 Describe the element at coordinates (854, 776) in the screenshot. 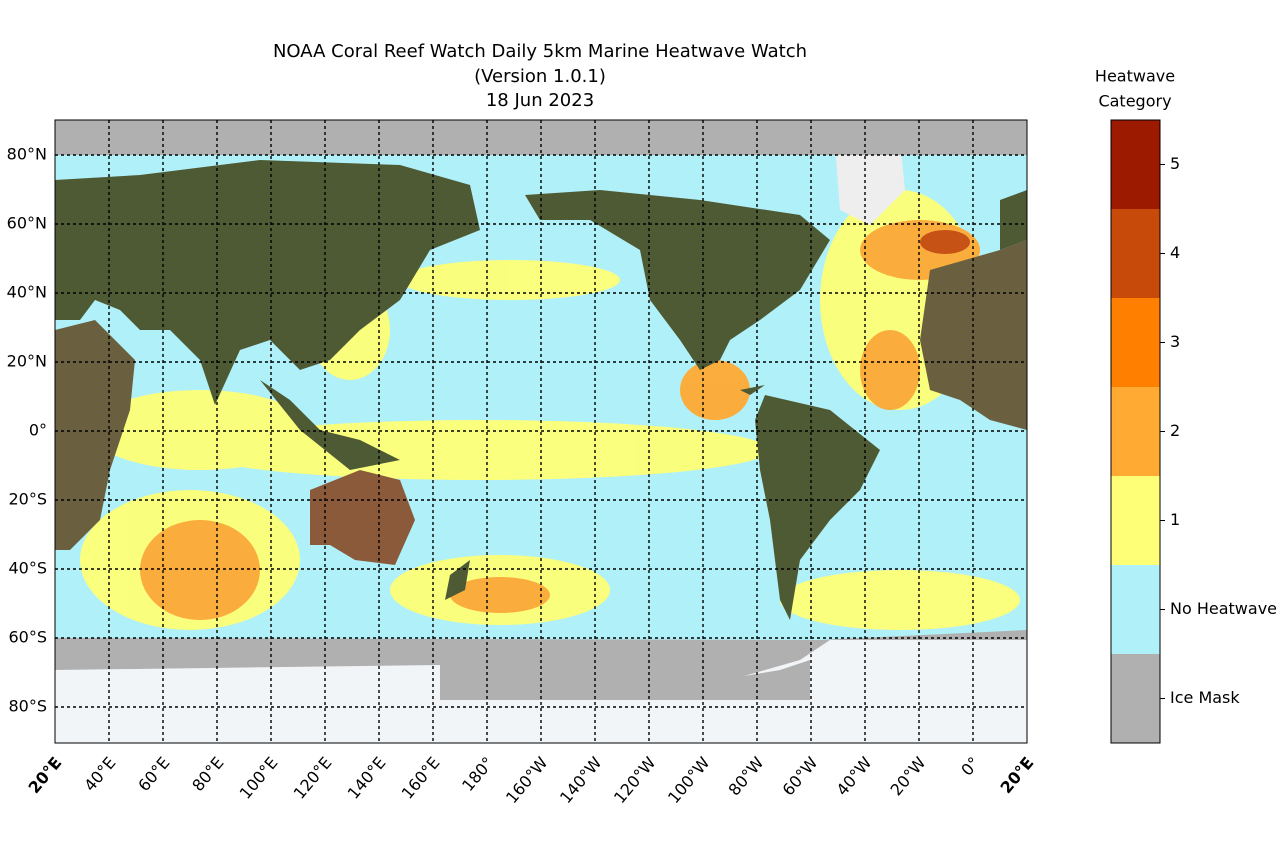

I see `lon-label: 40°W` at that location.